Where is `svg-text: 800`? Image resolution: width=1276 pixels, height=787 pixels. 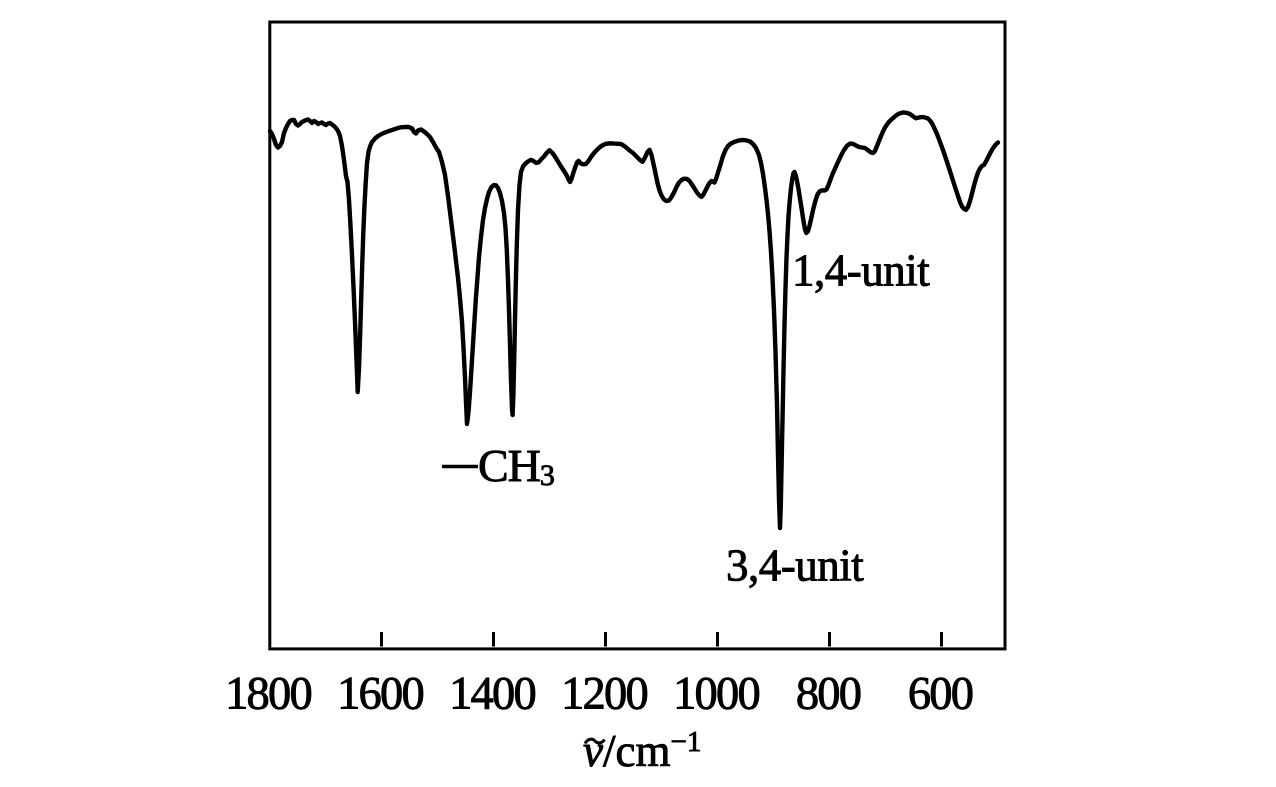
svg-text: 800 is located at coordinates (828, 694).